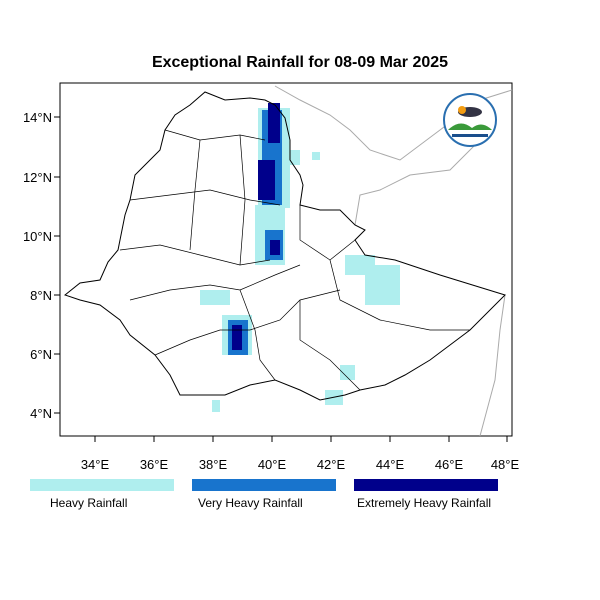 The width and height of the screenshot is (600, 600). What do you see at coordinates (37, 265) in the screenshot?
I see `lat-ticks: 14°N 12°N 10°N 8°N 6°N 4°N` at bounding box center [37, 265].